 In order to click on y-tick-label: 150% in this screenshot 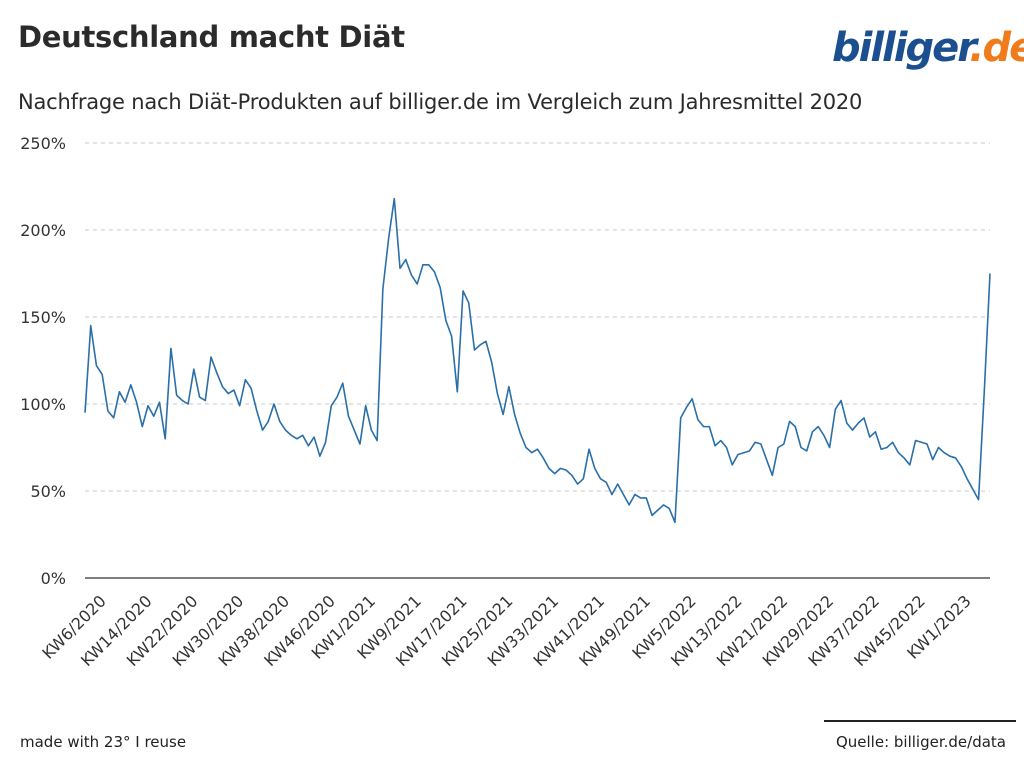, I will do `click(43, 317)`.